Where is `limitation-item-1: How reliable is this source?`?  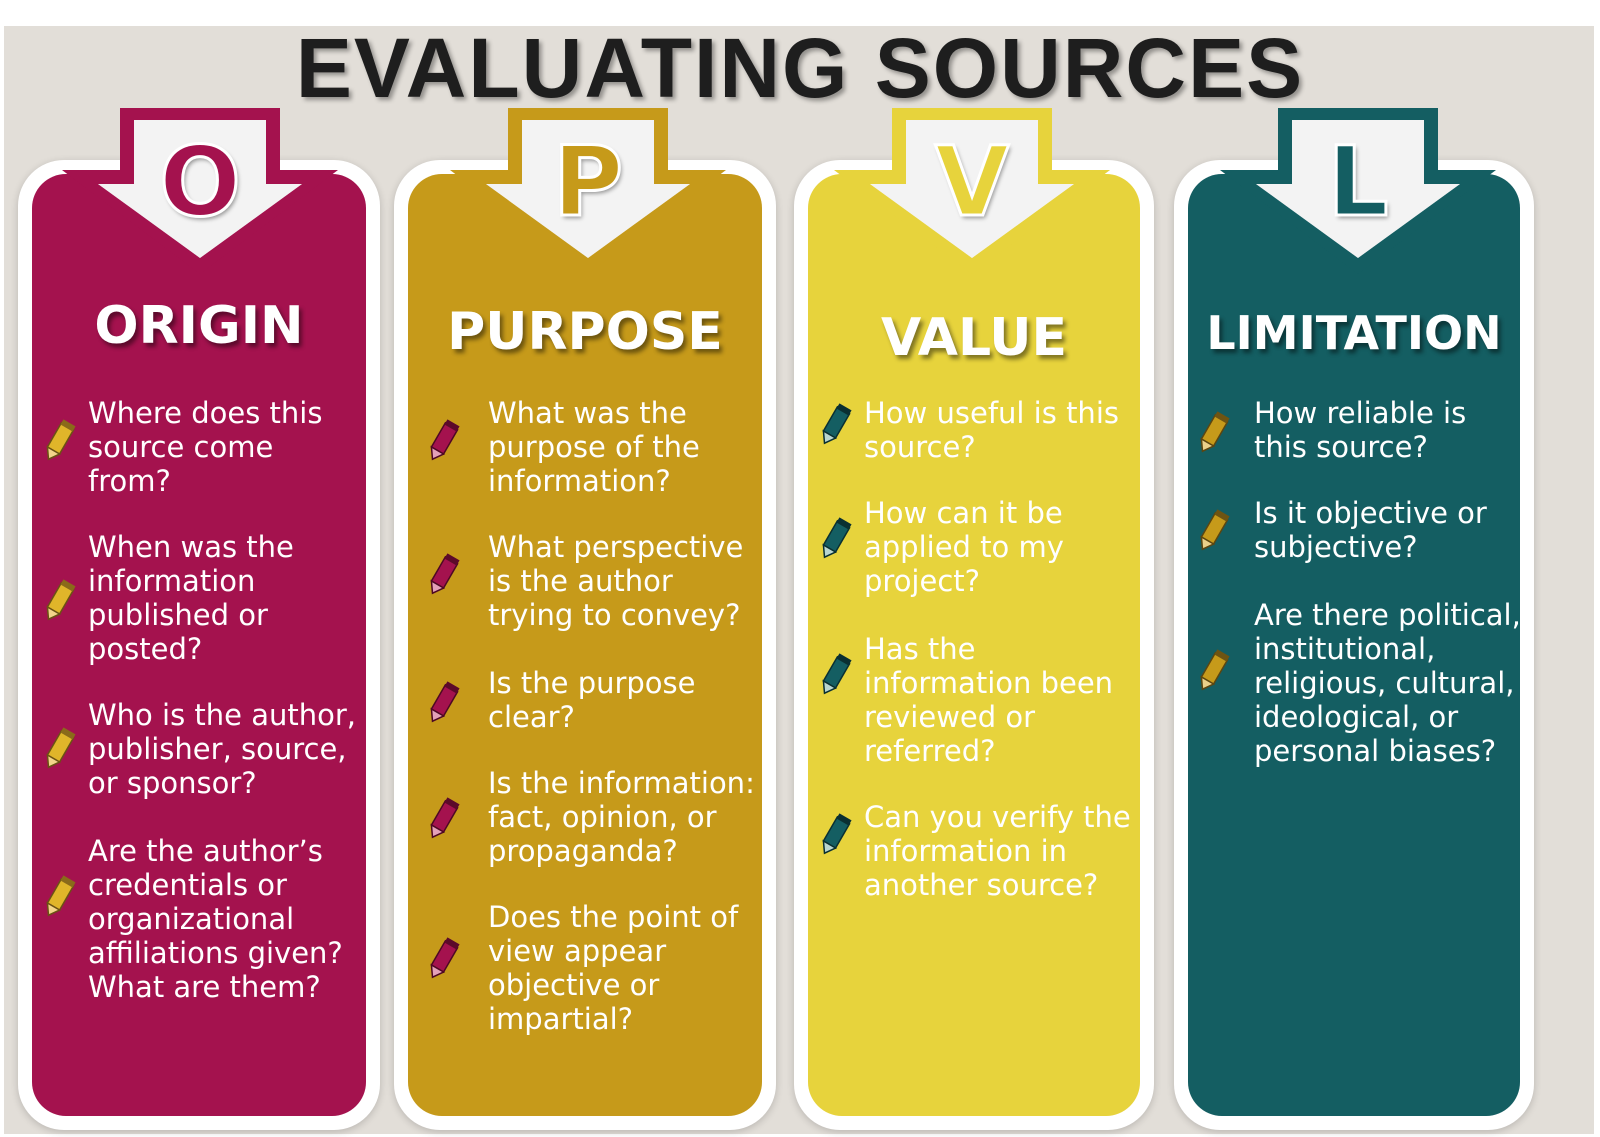
limitation-item-1: How reliable is this source? is located at coordinates (1360, 430).